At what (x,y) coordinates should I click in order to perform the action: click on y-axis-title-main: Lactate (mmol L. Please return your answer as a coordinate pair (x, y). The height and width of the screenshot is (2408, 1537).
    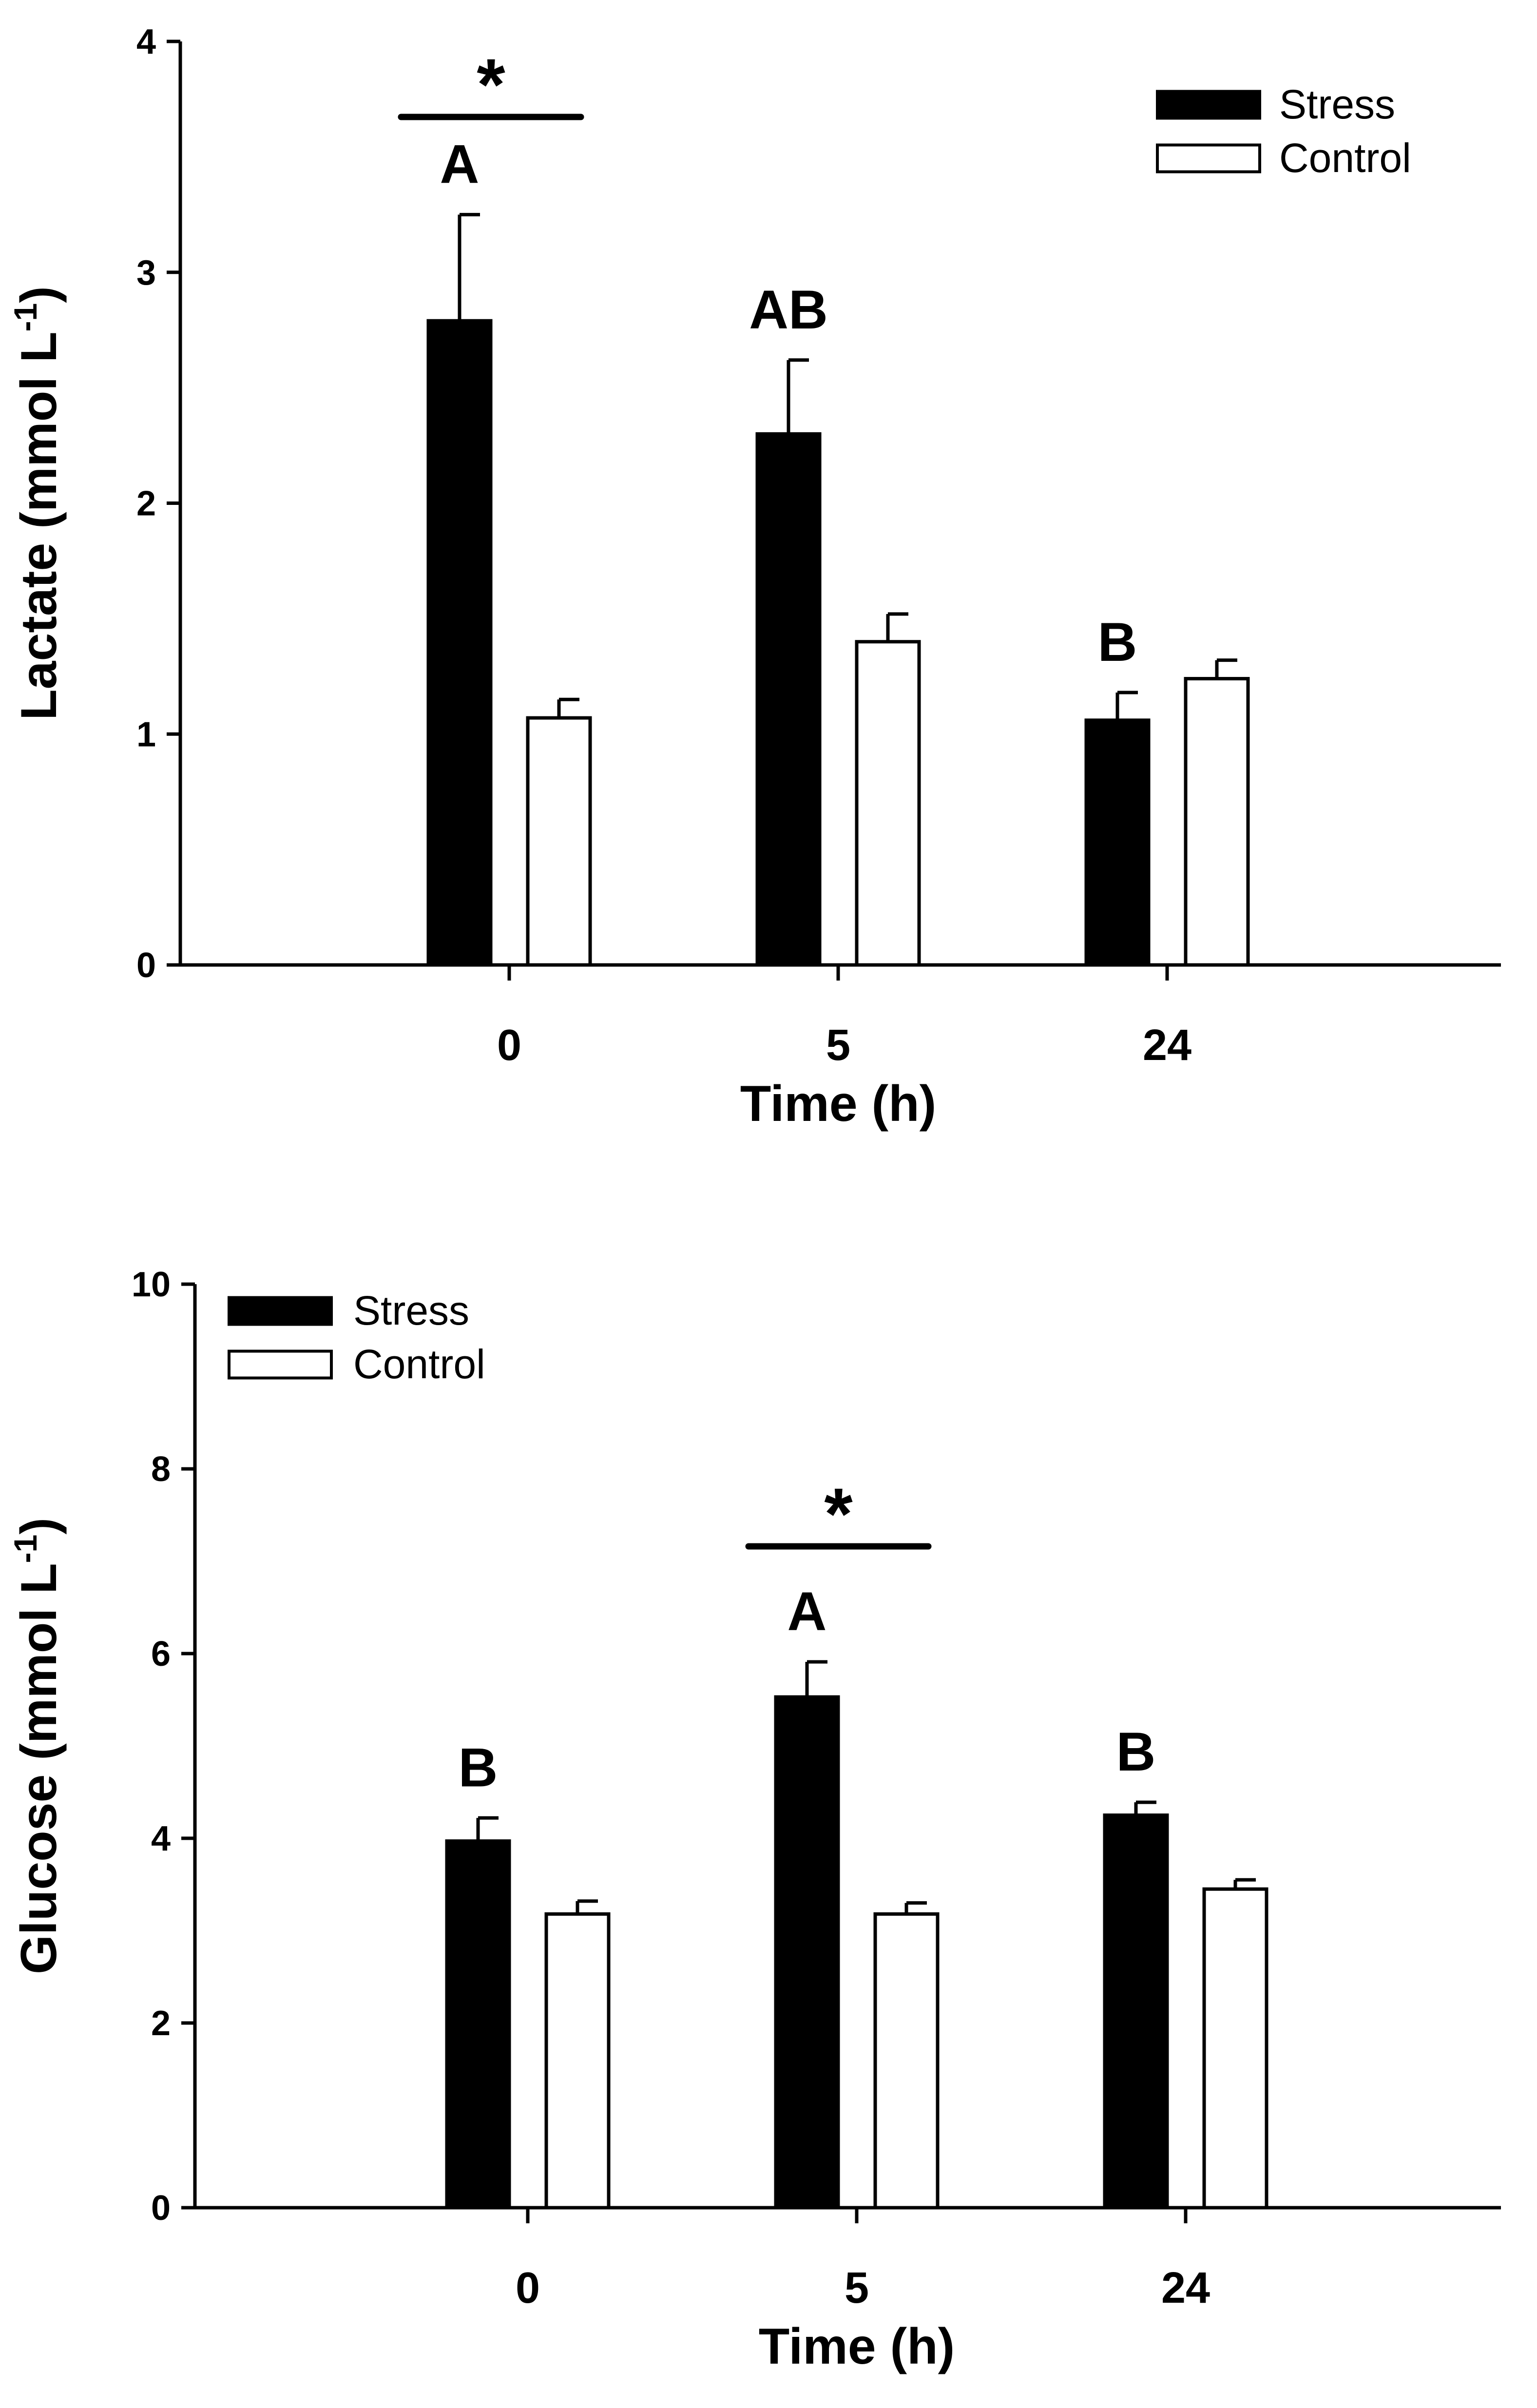
    Looking at the image, I should click on (39, 525).